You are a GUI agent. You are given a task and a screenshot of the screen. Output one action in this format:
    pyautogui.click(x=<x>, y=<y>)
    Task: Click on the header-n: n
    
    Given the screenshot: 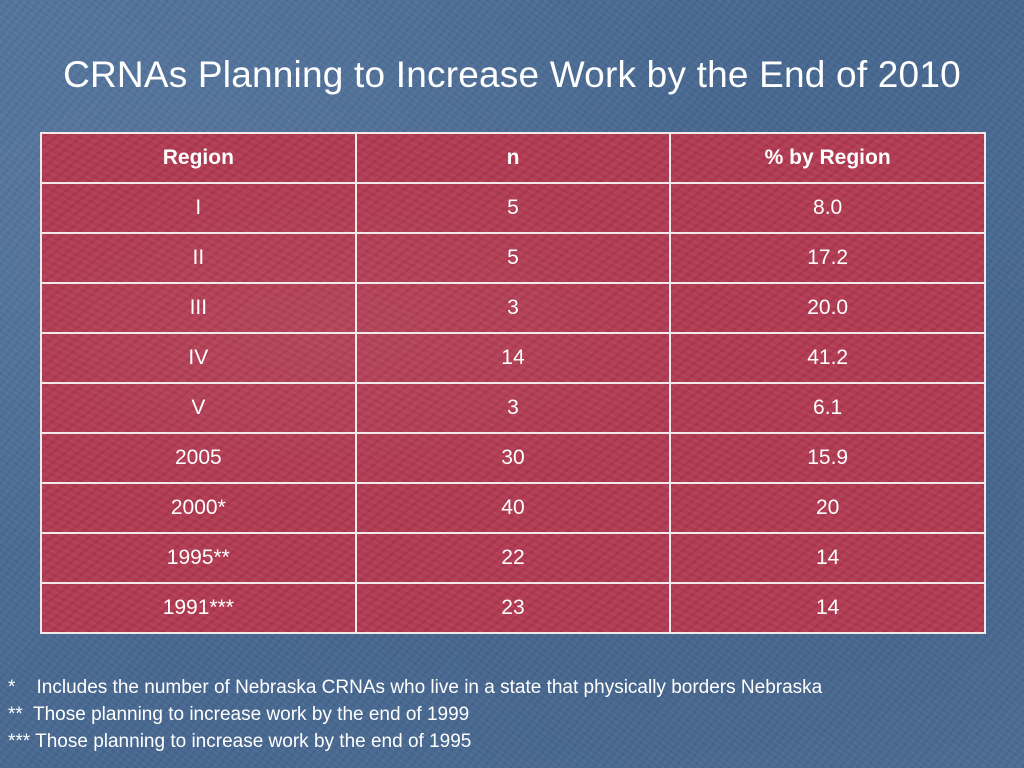 What is the action you would take?
    pyautogui.click(x=513, y=158)
    